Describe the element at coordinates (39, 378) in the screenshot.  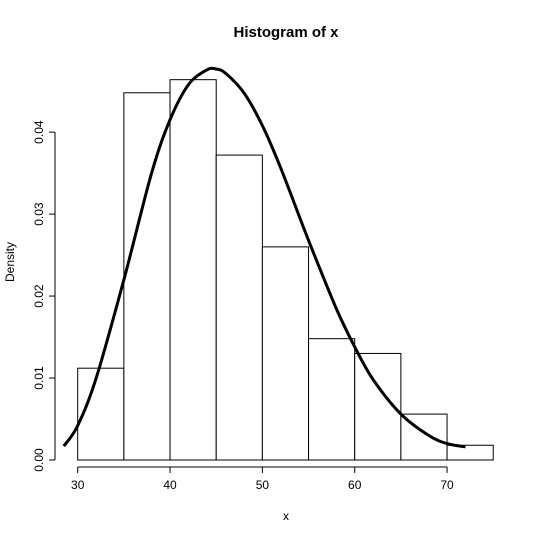
I see `y-tick-label: 0.01` at that location.